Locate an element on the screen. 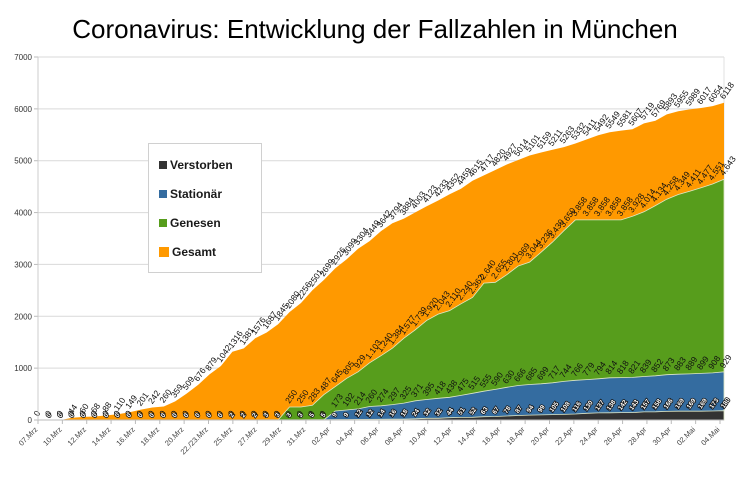 The width and height of the screenshot is (750, 491). data-label-verstorben: 16 is located at coordinates (393, 413).